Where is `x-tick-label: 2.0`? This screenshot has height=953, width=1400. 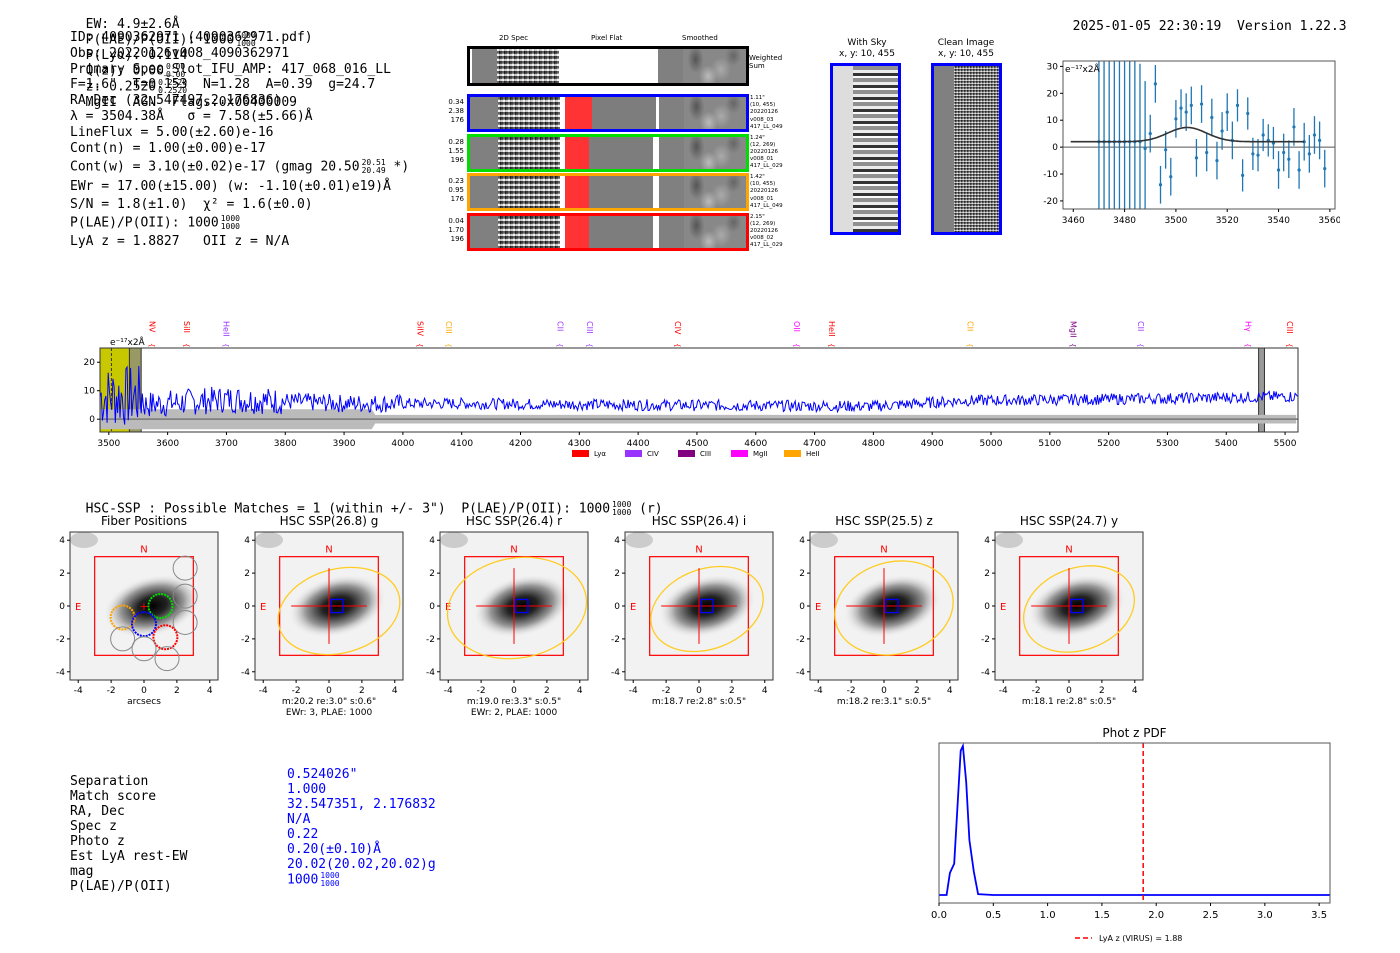 x-tick-label: 2.0 is located at coordinates (1156, 915).